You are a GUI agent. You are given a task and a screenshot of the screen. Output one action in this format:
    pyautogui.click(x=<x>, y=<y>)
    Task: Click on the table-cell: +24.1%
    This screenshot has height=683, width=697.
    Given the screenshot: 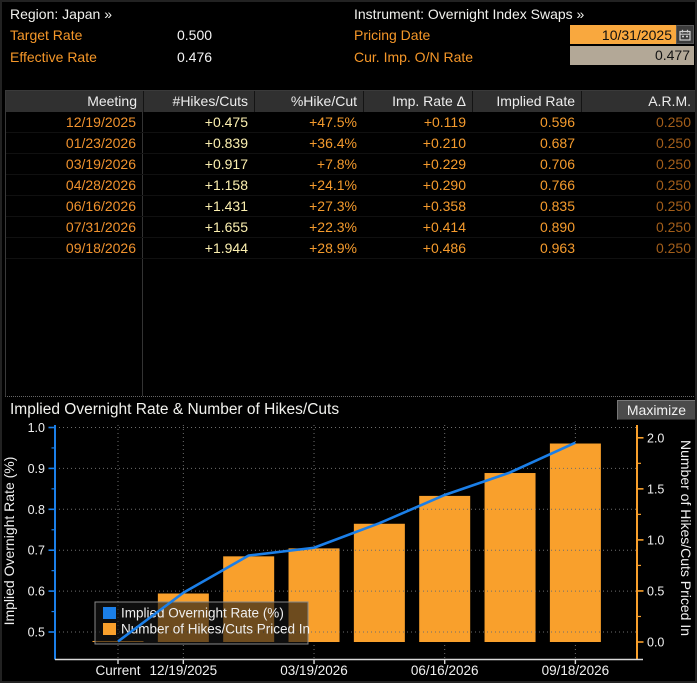 What is the action you would take?
    pyautogui.click(x=333, y=185)
    